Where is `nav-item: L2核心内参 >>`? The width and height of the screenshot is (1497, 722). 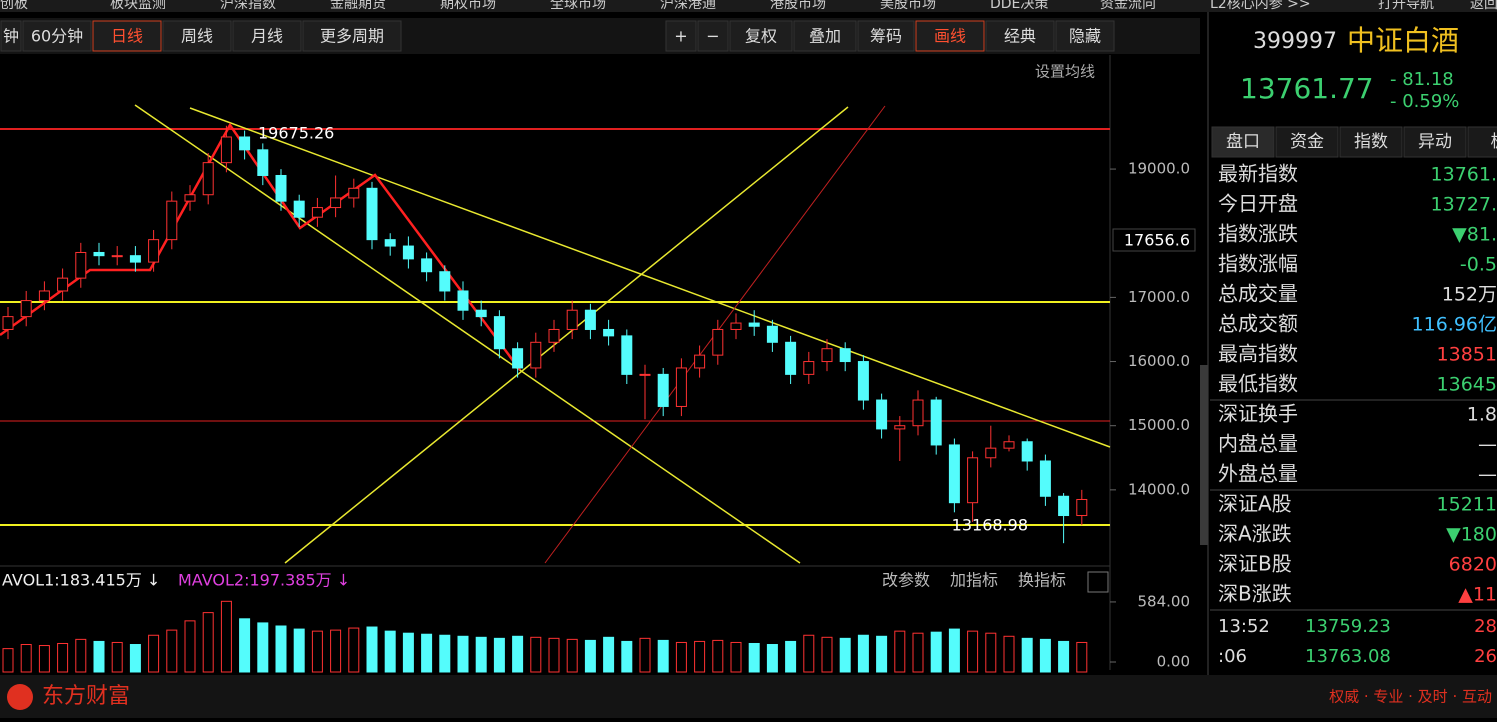 nav-item: L2核心内参 >> is located at coordinates (1260, 6).